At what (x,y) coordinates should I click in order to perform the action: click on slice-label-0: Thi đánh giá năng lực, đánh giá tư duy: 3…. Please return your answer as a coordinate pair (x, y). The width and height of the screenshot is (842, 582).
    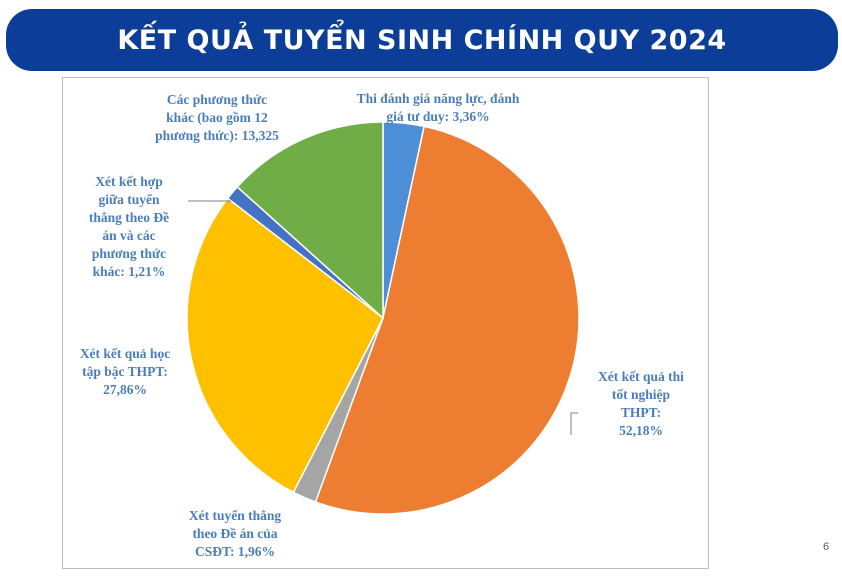
    Looking at the image, I should click on (438, 107).